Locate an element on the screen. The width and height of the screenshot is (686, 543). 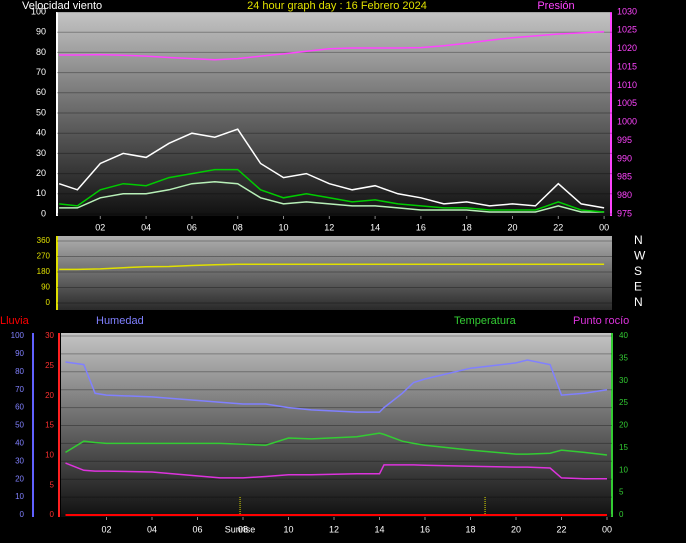
y2-tick-label: 1000 is located at coordinates (627, 122).